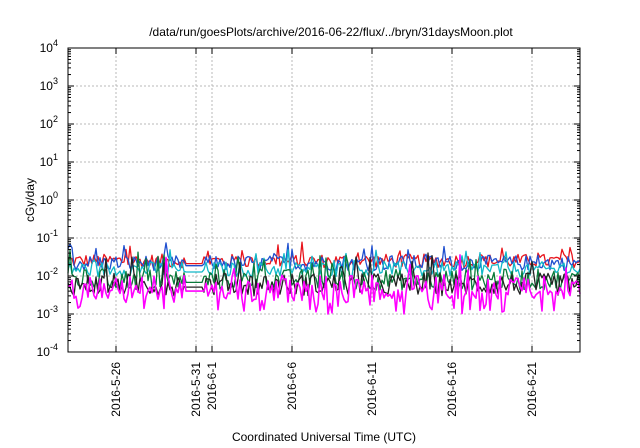 Image resolution: width=640 pixels, height=448 pixels. I want to click on x-tick-label: 2016-6-6, so click(292, 386).